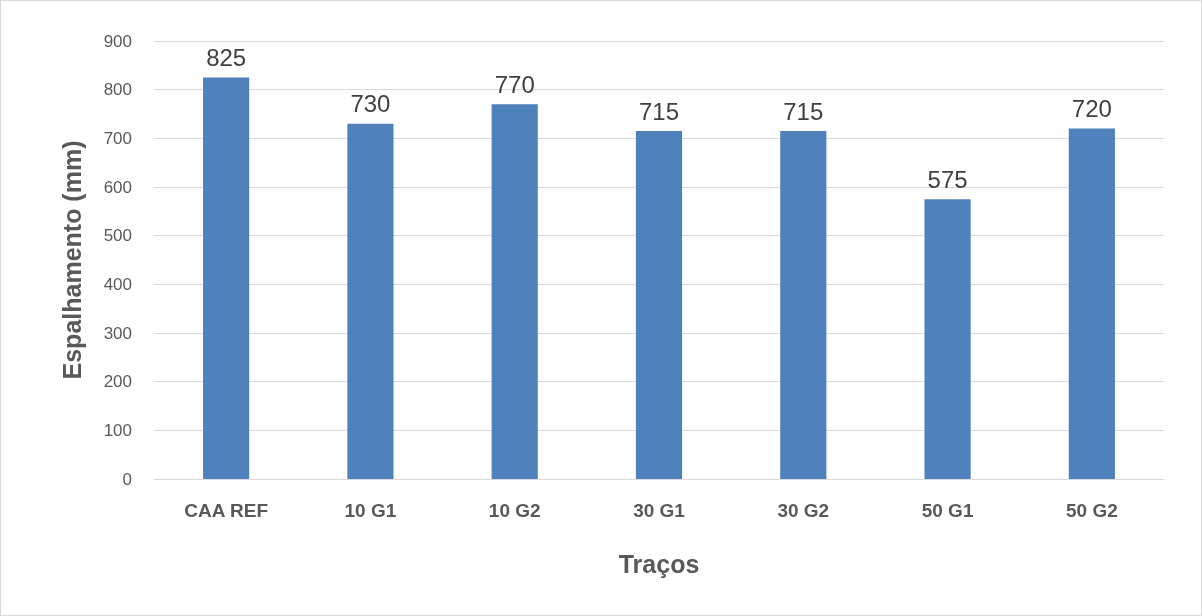 This screenshot has height=616, width=1202. Describe the element at coordinates (117, 284) in the screenshot. I see `y-tick-label: 400` at that location.